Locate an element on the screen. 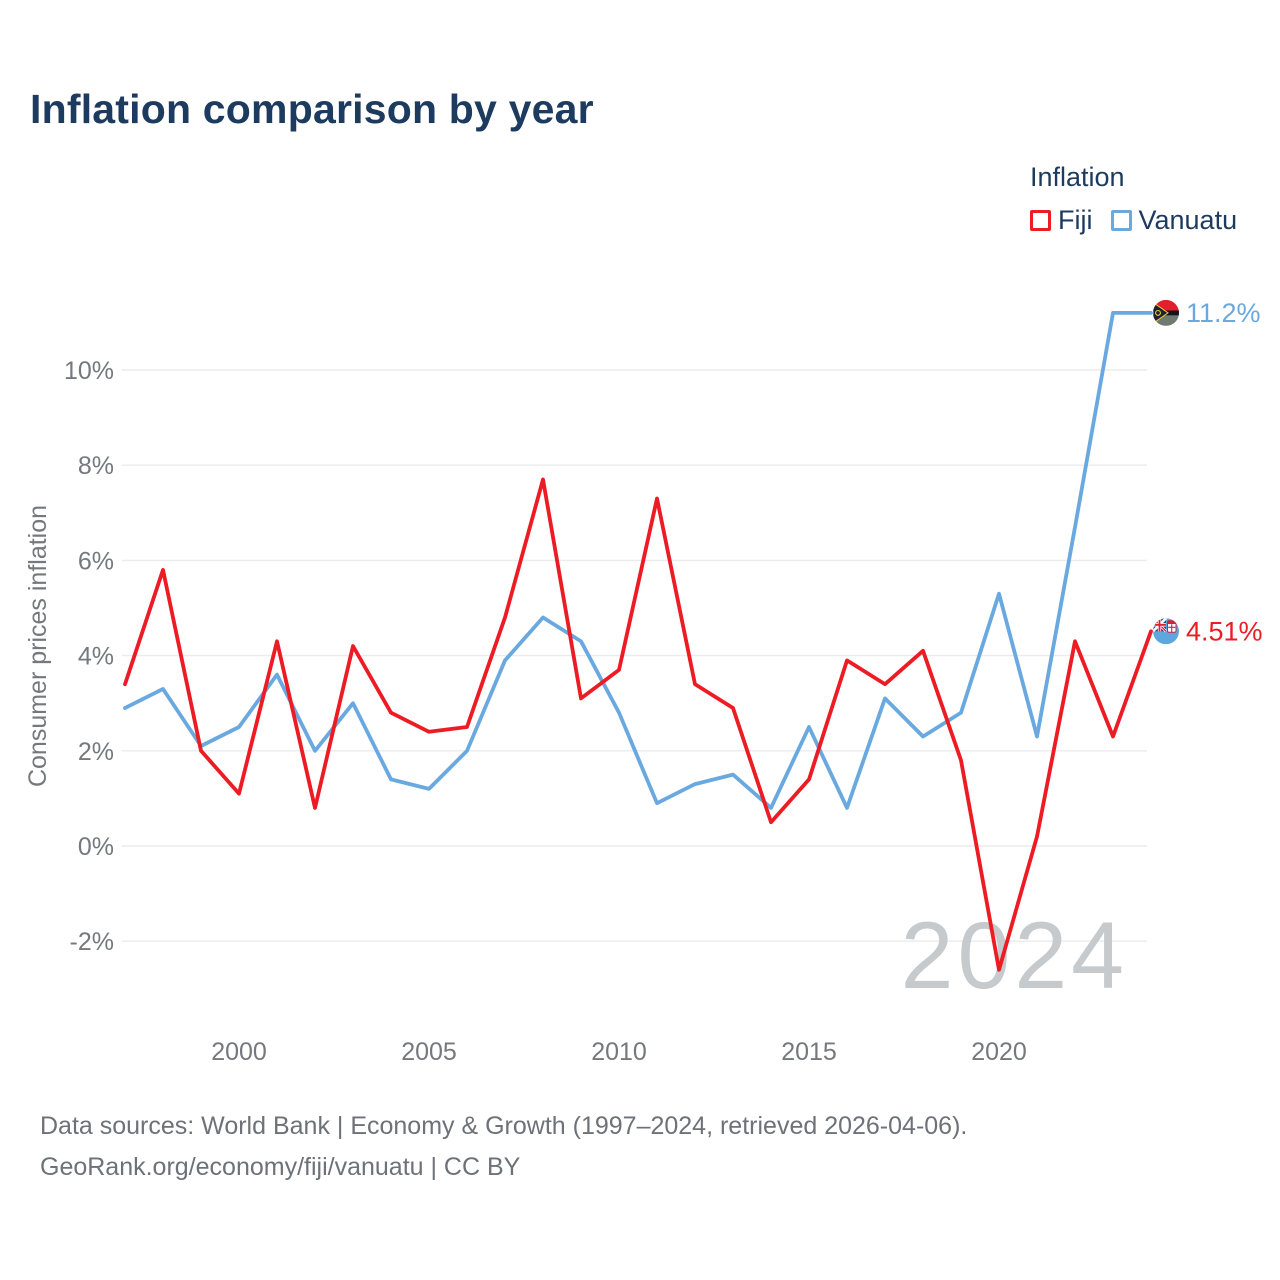 This screenshot has width=1280, height=1280. chart-title: Inflation comparison by year is located at coordinates (312, 109).